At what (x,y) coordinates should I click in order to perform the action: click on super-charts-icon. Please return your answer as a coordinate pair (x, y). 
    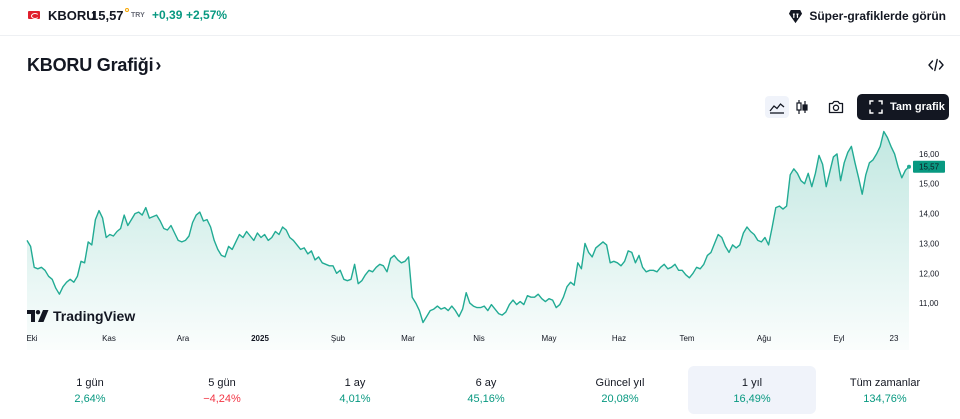
    Looking at the image, I should click on (796, 16).